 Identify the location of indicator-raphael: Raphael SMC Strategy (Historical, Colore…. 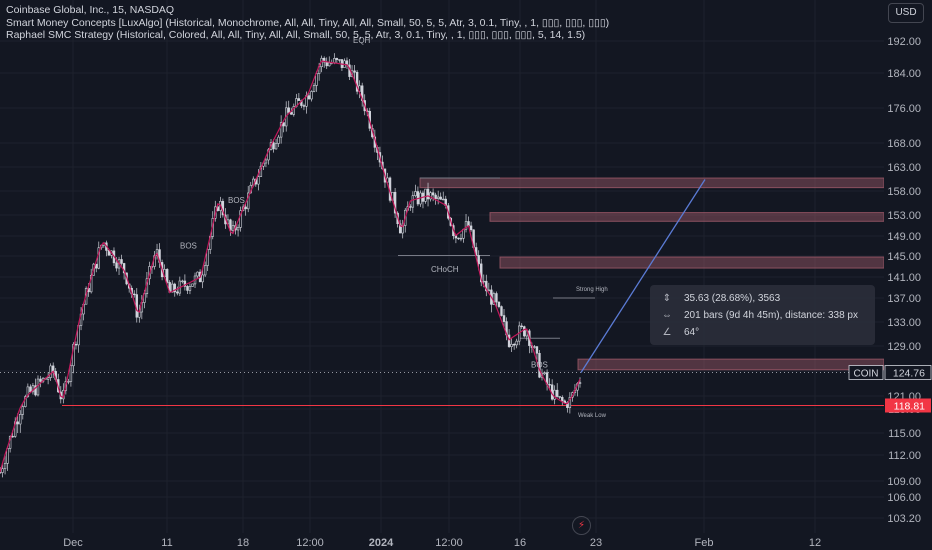
(296, 35).